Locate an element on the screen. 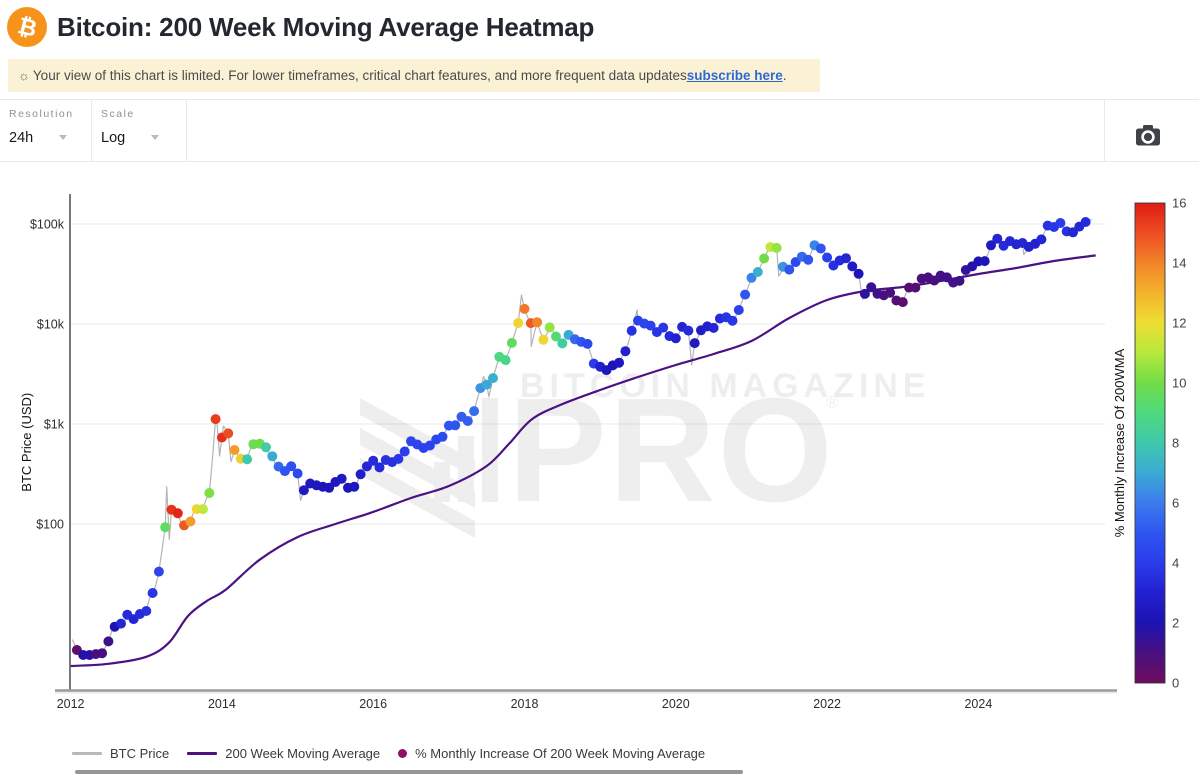  svg-text: % Monthly Increase Of 200WMA is located at coordinates (1119, 442).